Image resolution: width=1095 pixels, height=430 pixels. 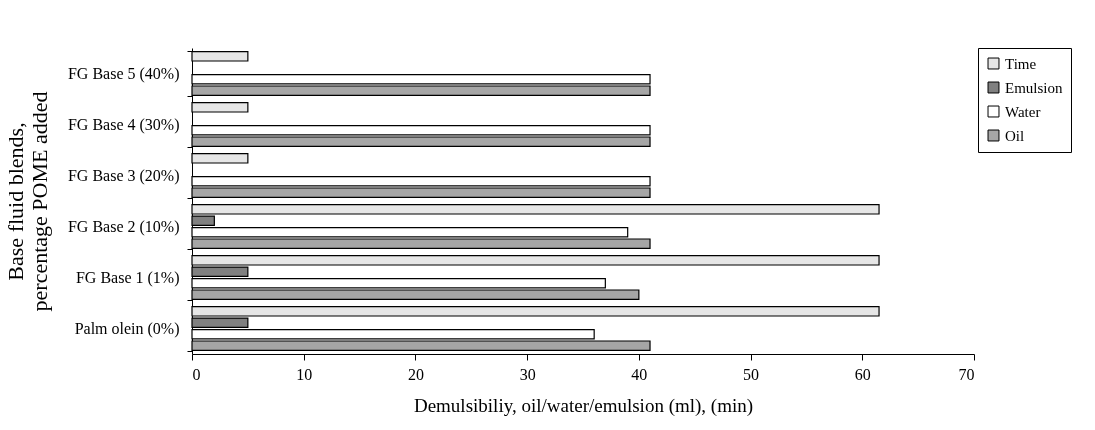 I want to click on x-tick-label: 60, so click(x=862, y=374).